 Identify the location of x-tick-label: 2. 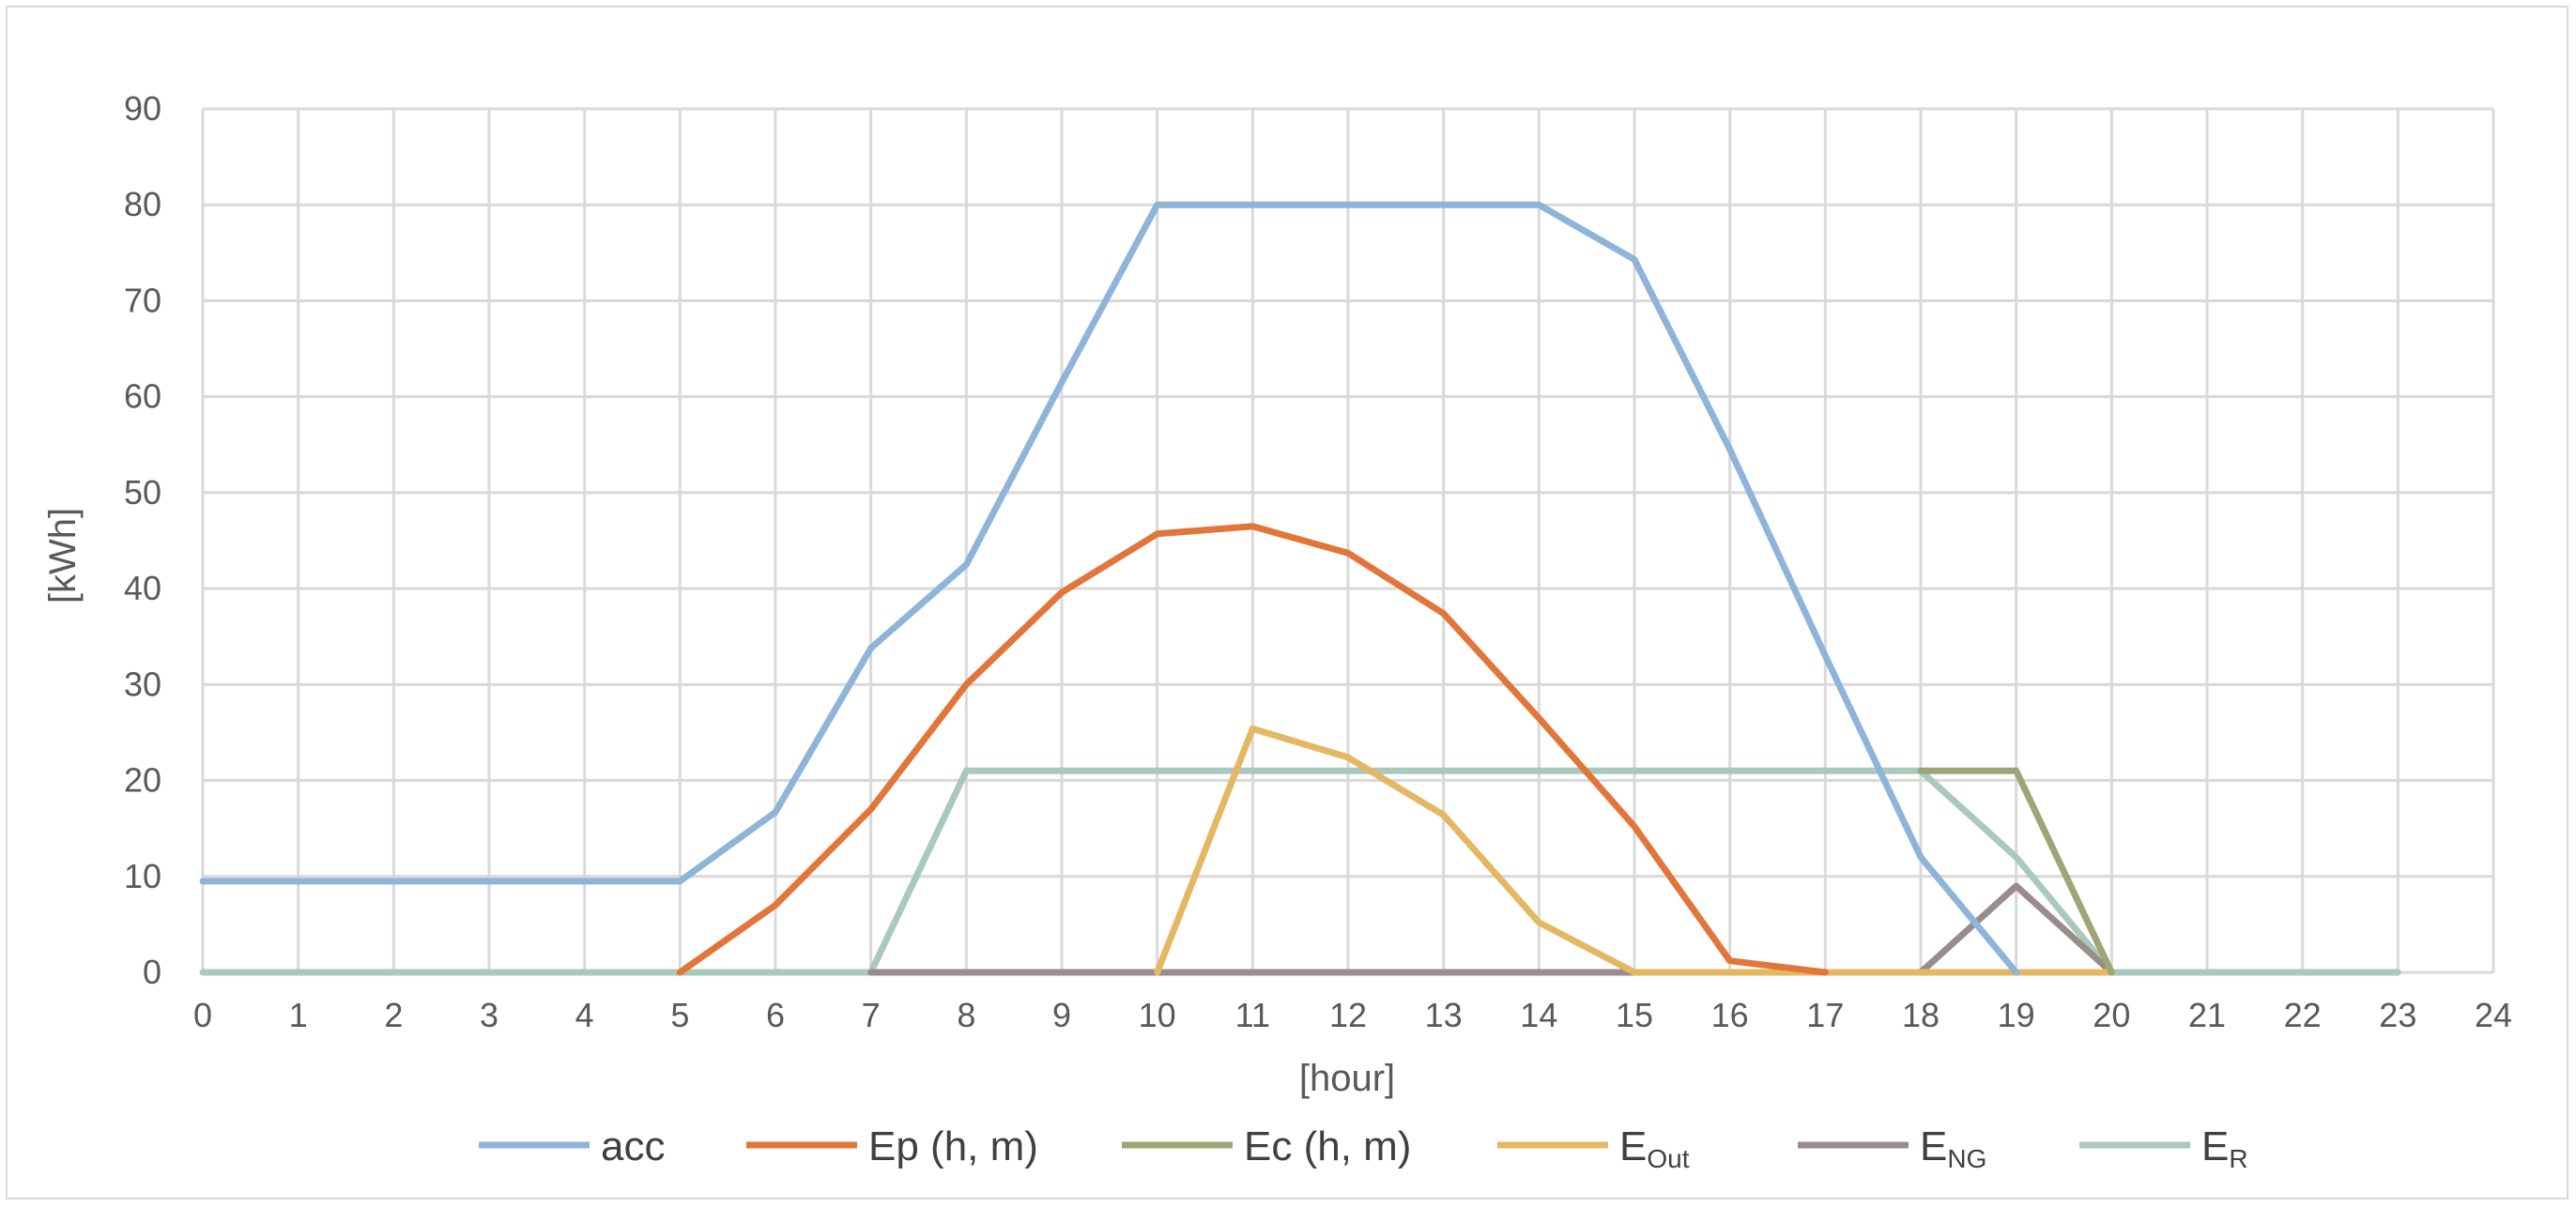
(393, 1015).